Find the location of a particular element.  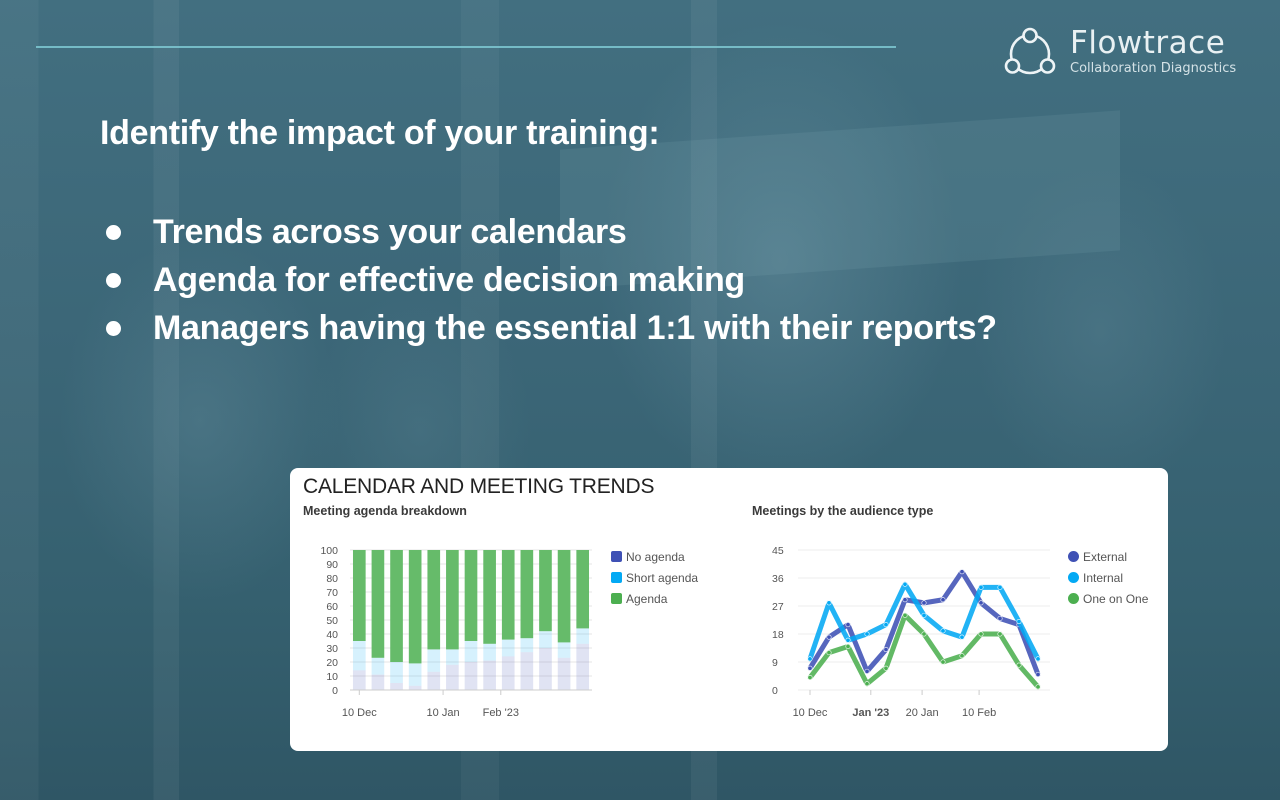

svg-text: Feb '23 is located at coordinates (501, 713).